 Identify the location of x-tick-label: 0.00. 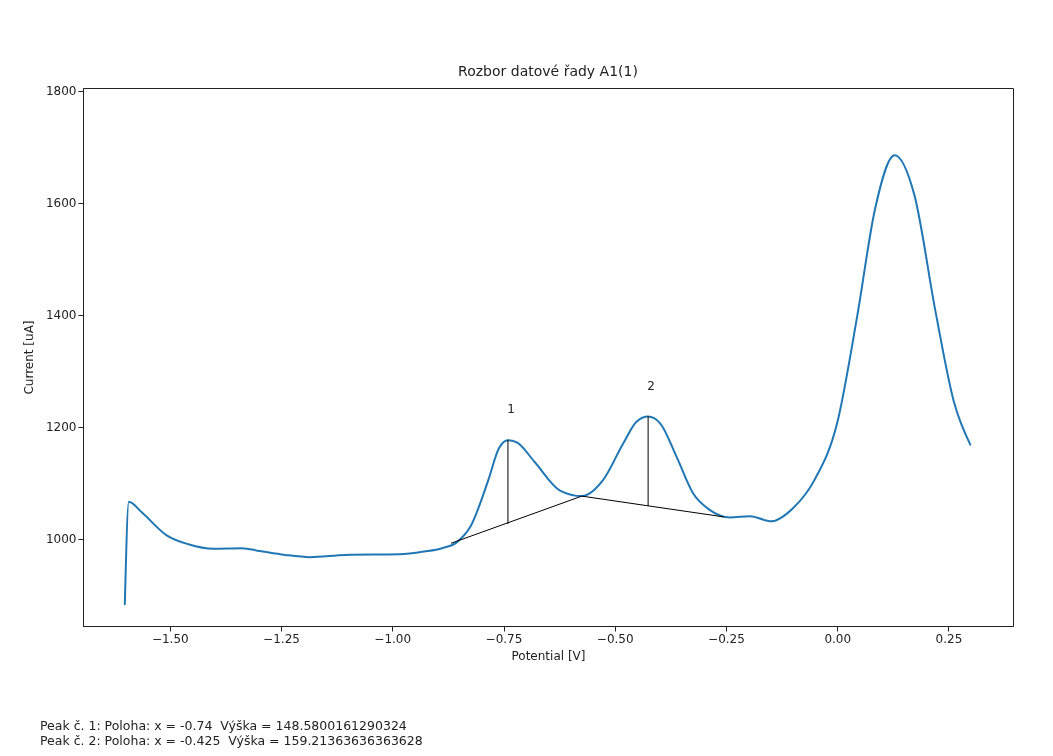
(838, 638).